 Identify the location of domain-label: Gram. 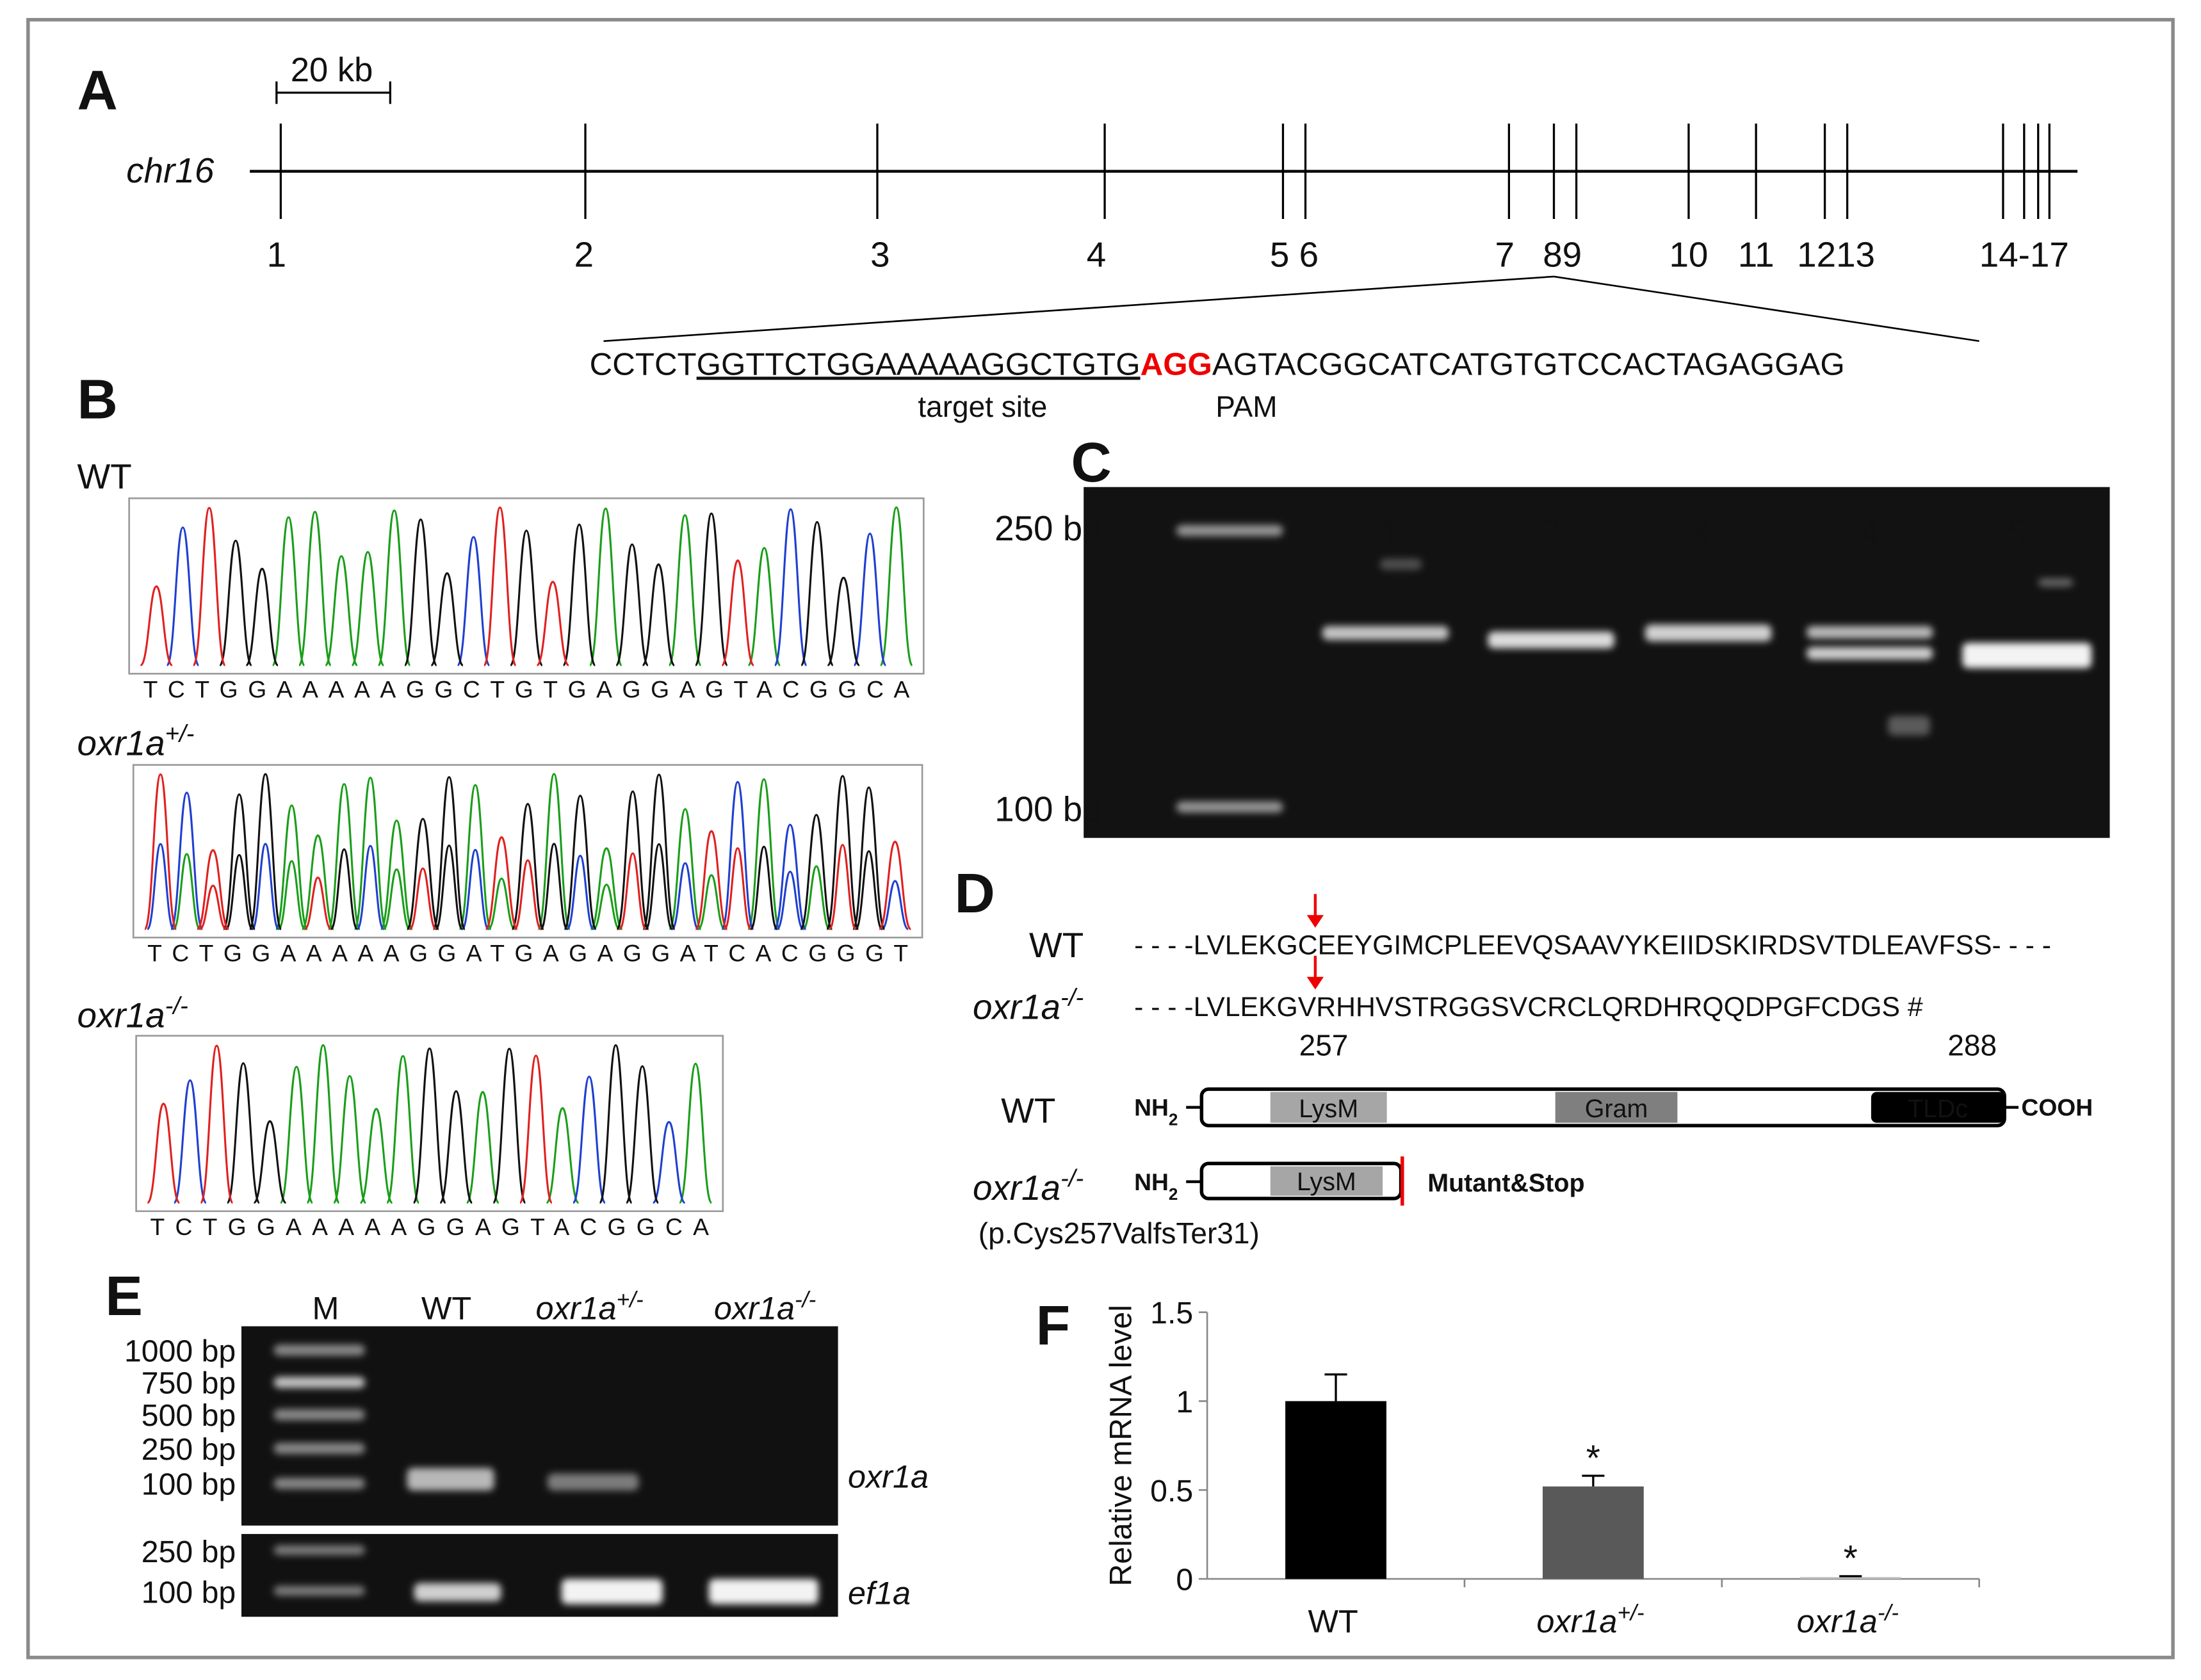
(1616, 1109).